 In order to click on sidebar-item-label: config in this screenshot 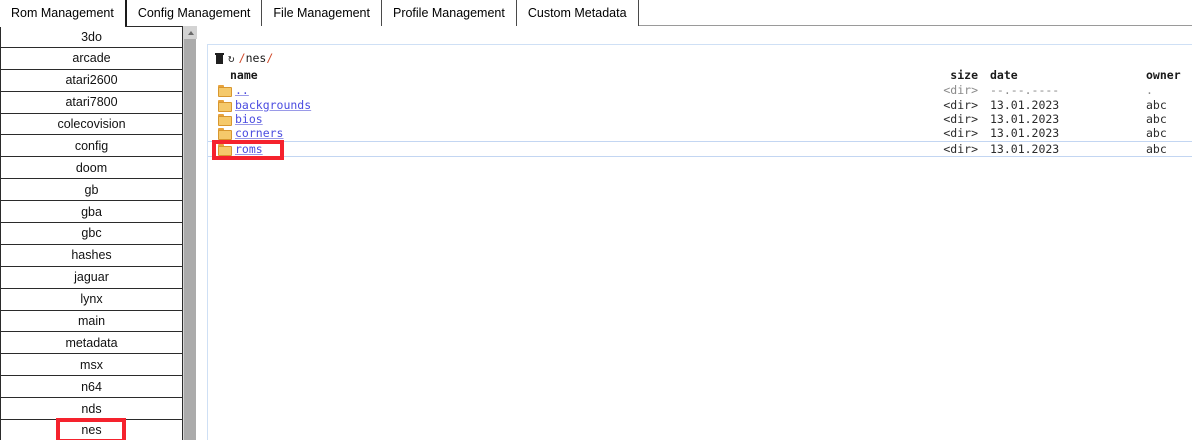, I will do `click(91, 145)`.